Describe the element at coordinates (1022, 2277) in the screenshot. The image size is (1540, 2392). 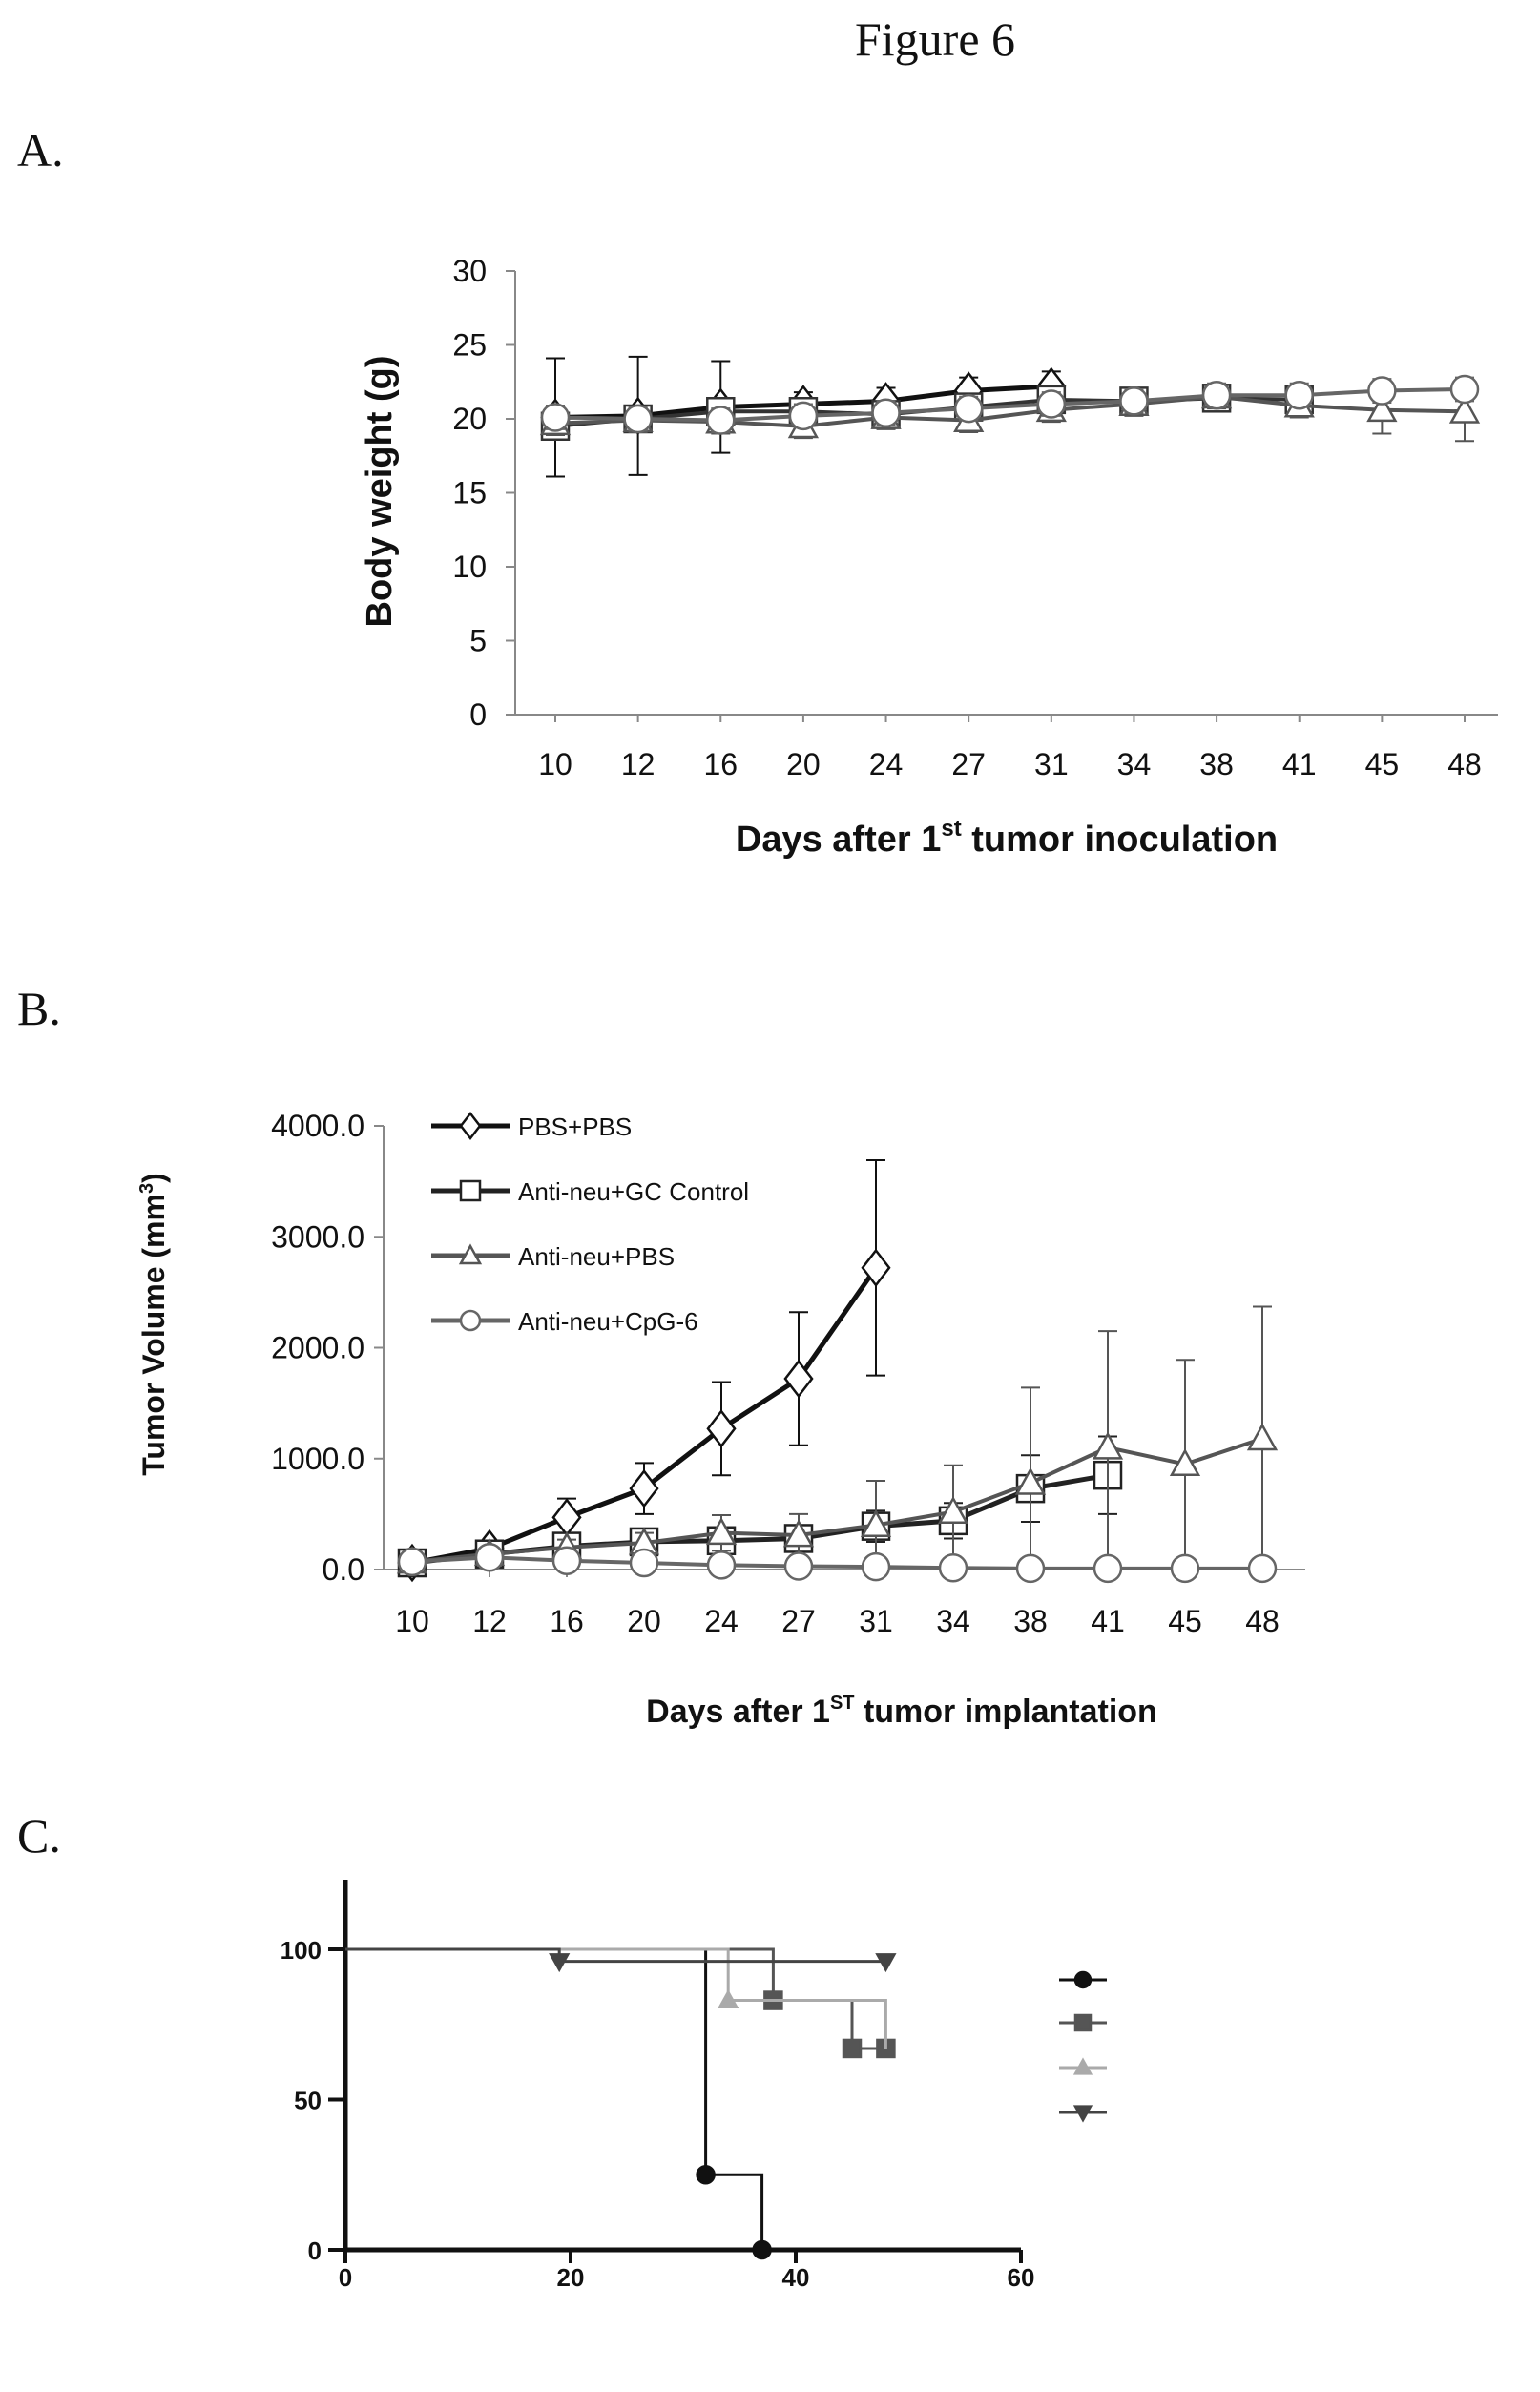
I see `panel-c-x-tick-label: 60` at that location.